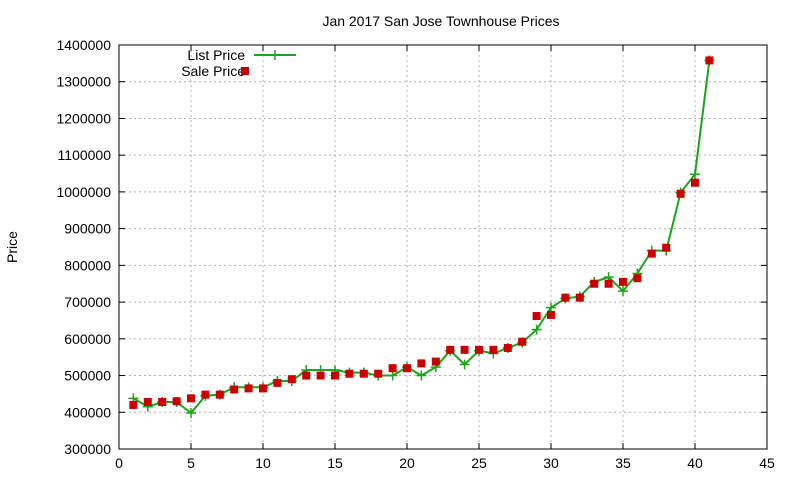 Image resolution: width=800 pixels, height=480 pixels. What do you see at coordinates (479, 463) in the screenshot?
I see `x-tick-label: 25` at bounding box center [479, 463].